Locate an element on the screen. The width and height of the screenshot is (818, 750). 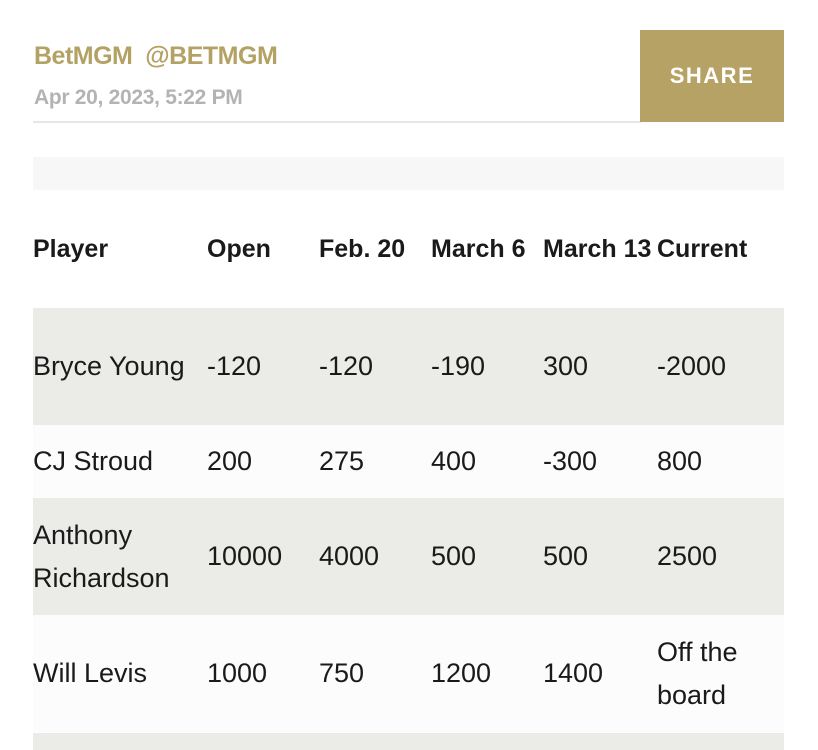
author-handle: @BETMGM is located at coordinates (211, 56).